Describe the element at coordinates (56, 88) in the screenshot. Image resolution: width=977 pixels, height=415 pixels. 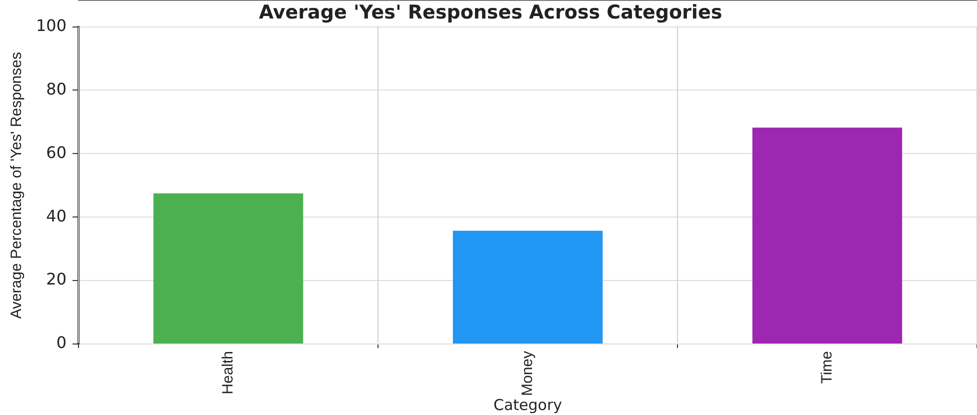
I see `y-tick-label: 80` at that location.